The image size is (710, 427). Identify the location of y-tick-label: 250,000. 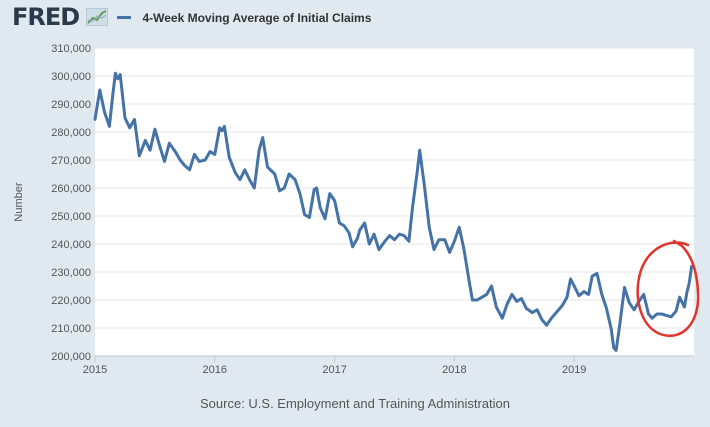
(71, 217).